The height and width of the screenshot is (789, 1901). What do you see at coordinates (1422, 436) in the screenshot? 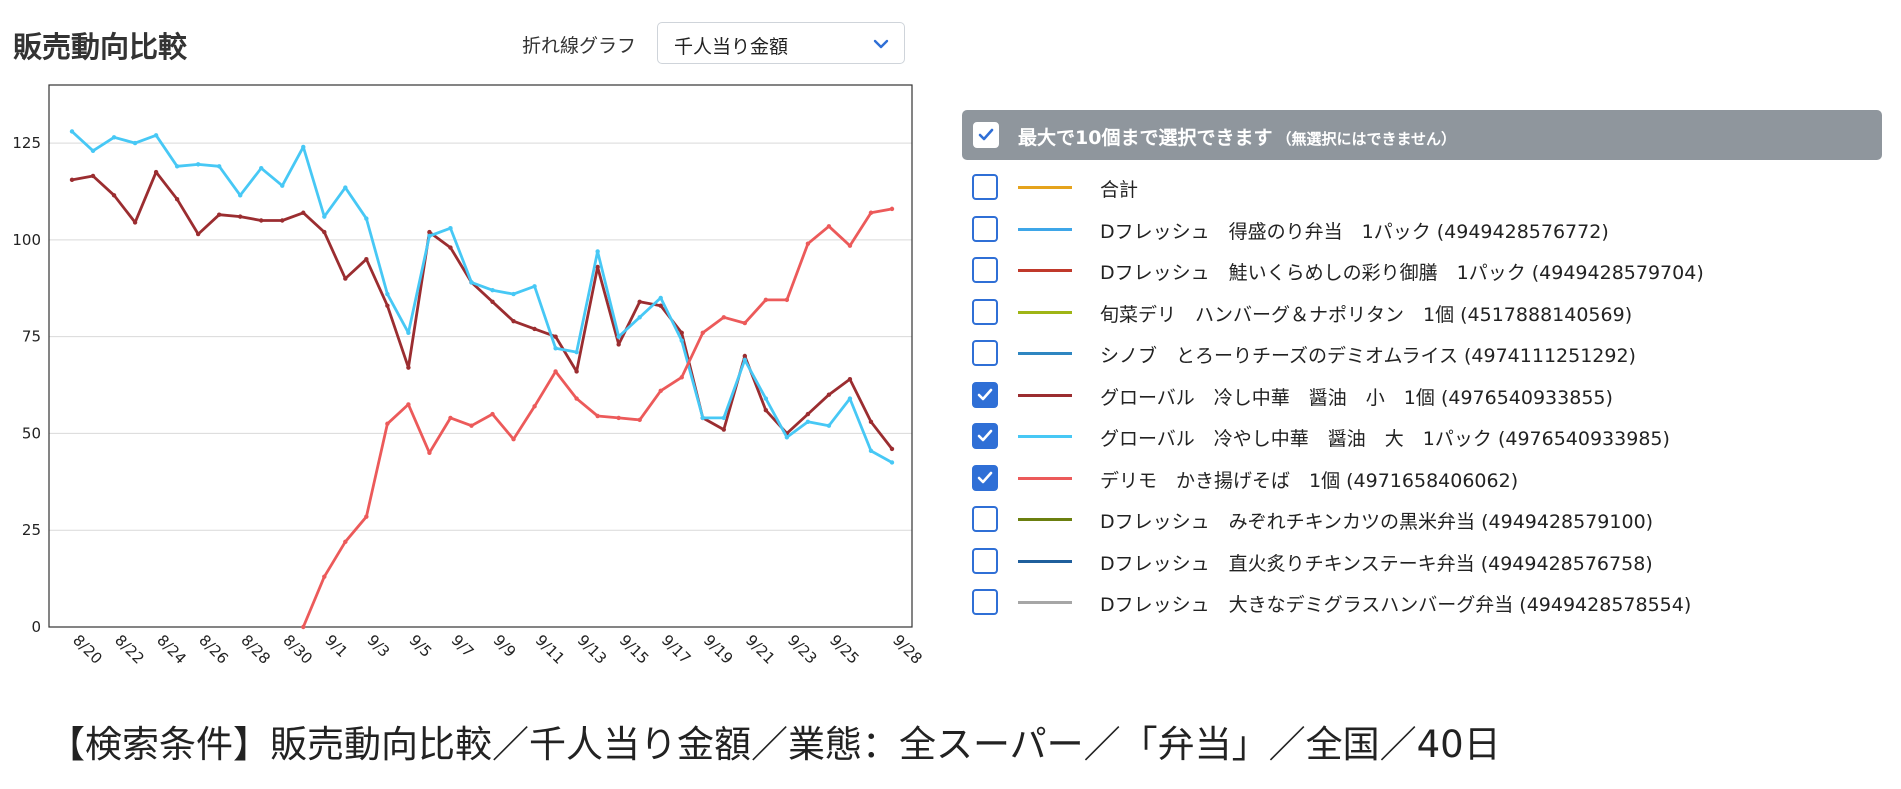
I see `legend-item: グローバル 冷やし中華 醤油 大 1パック (4976540933985)` at bounding box center [1422, 436].